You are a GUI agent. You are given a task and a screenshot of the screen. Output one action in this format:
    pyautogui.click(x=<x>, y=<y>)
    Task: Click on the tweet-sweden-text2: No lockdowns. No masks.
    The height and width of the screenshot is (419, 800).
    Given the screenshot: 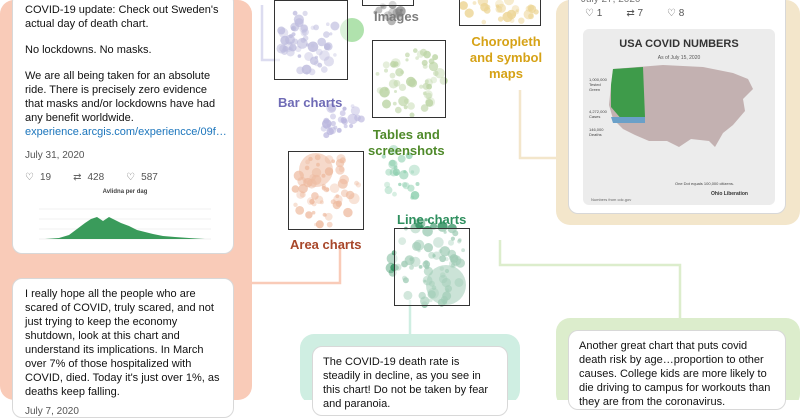 What is the action you would take?
    pyautogui.click(x=123, y=50)
    